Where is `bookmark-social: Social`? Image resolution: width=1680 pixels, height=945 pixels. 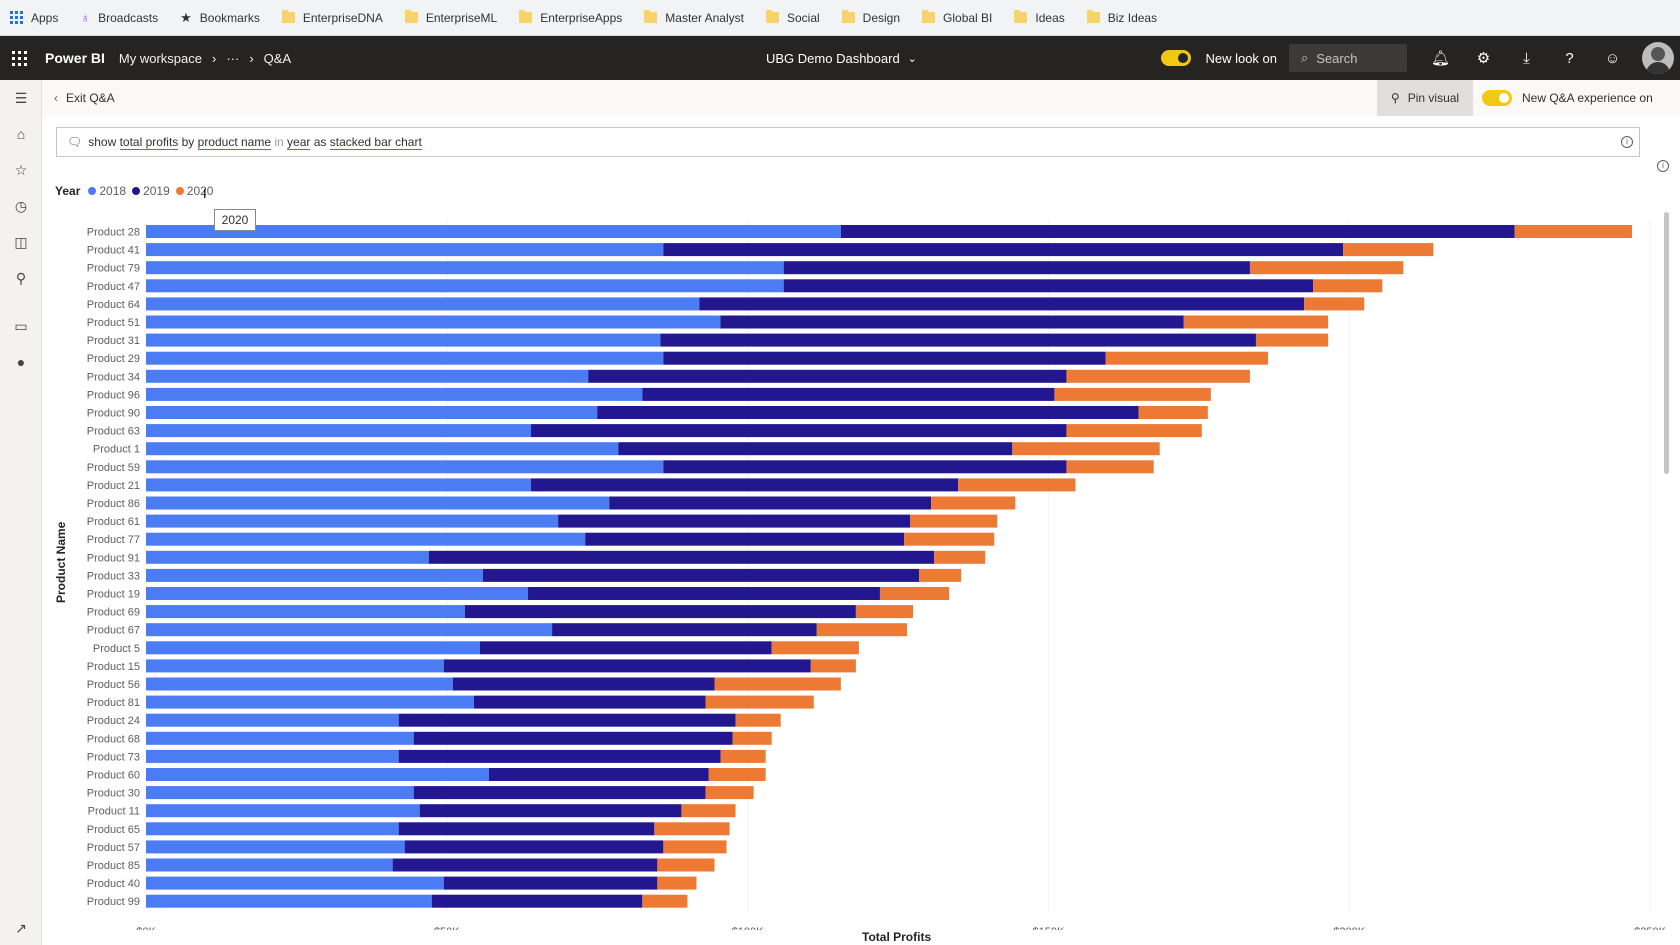
bookmark-social: Social is located at coordinates (792, 17).